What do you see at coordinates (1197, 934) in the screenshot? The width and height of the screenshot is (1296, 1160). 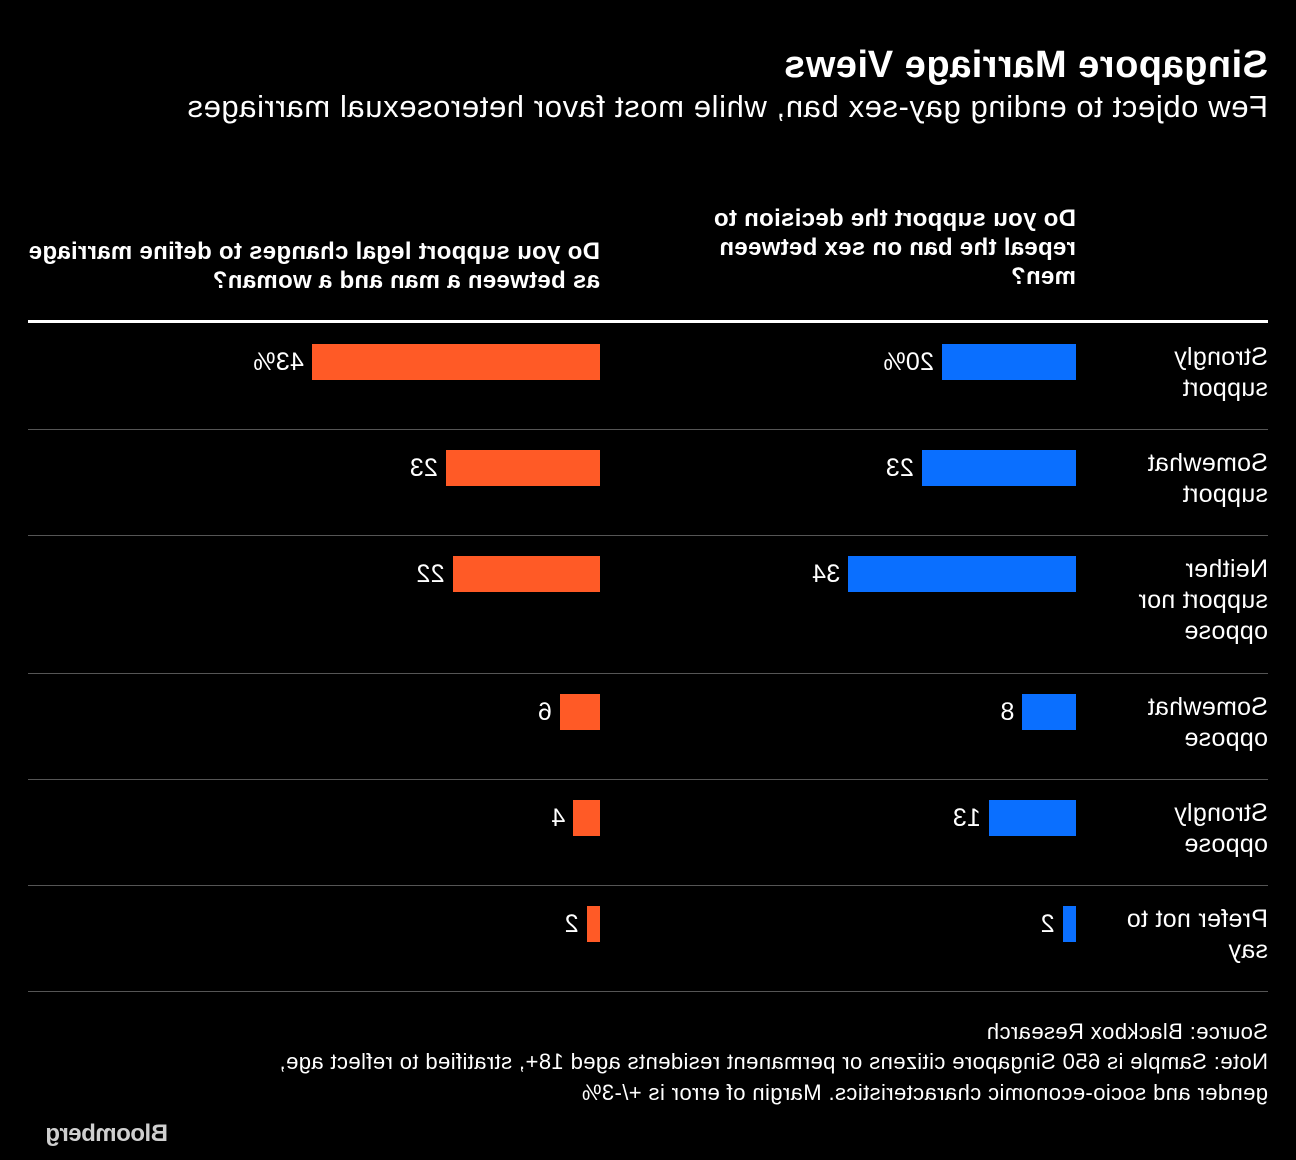 I see `category-label: Prefer not to say` at bounding box center [1197, 934].